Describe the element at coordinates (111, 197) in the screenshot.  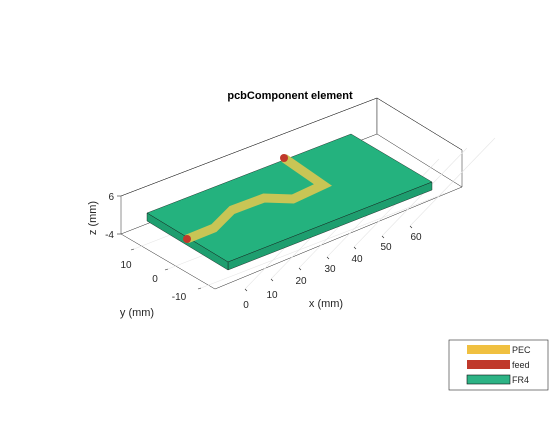
I see `z-tick-label: 6` at that location.